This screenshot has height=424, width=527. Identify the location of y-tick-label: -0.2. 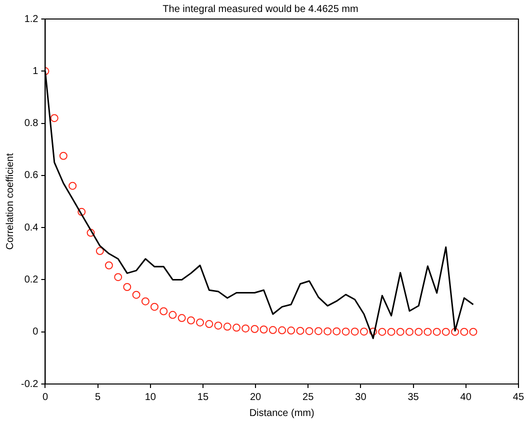
(29, 384).